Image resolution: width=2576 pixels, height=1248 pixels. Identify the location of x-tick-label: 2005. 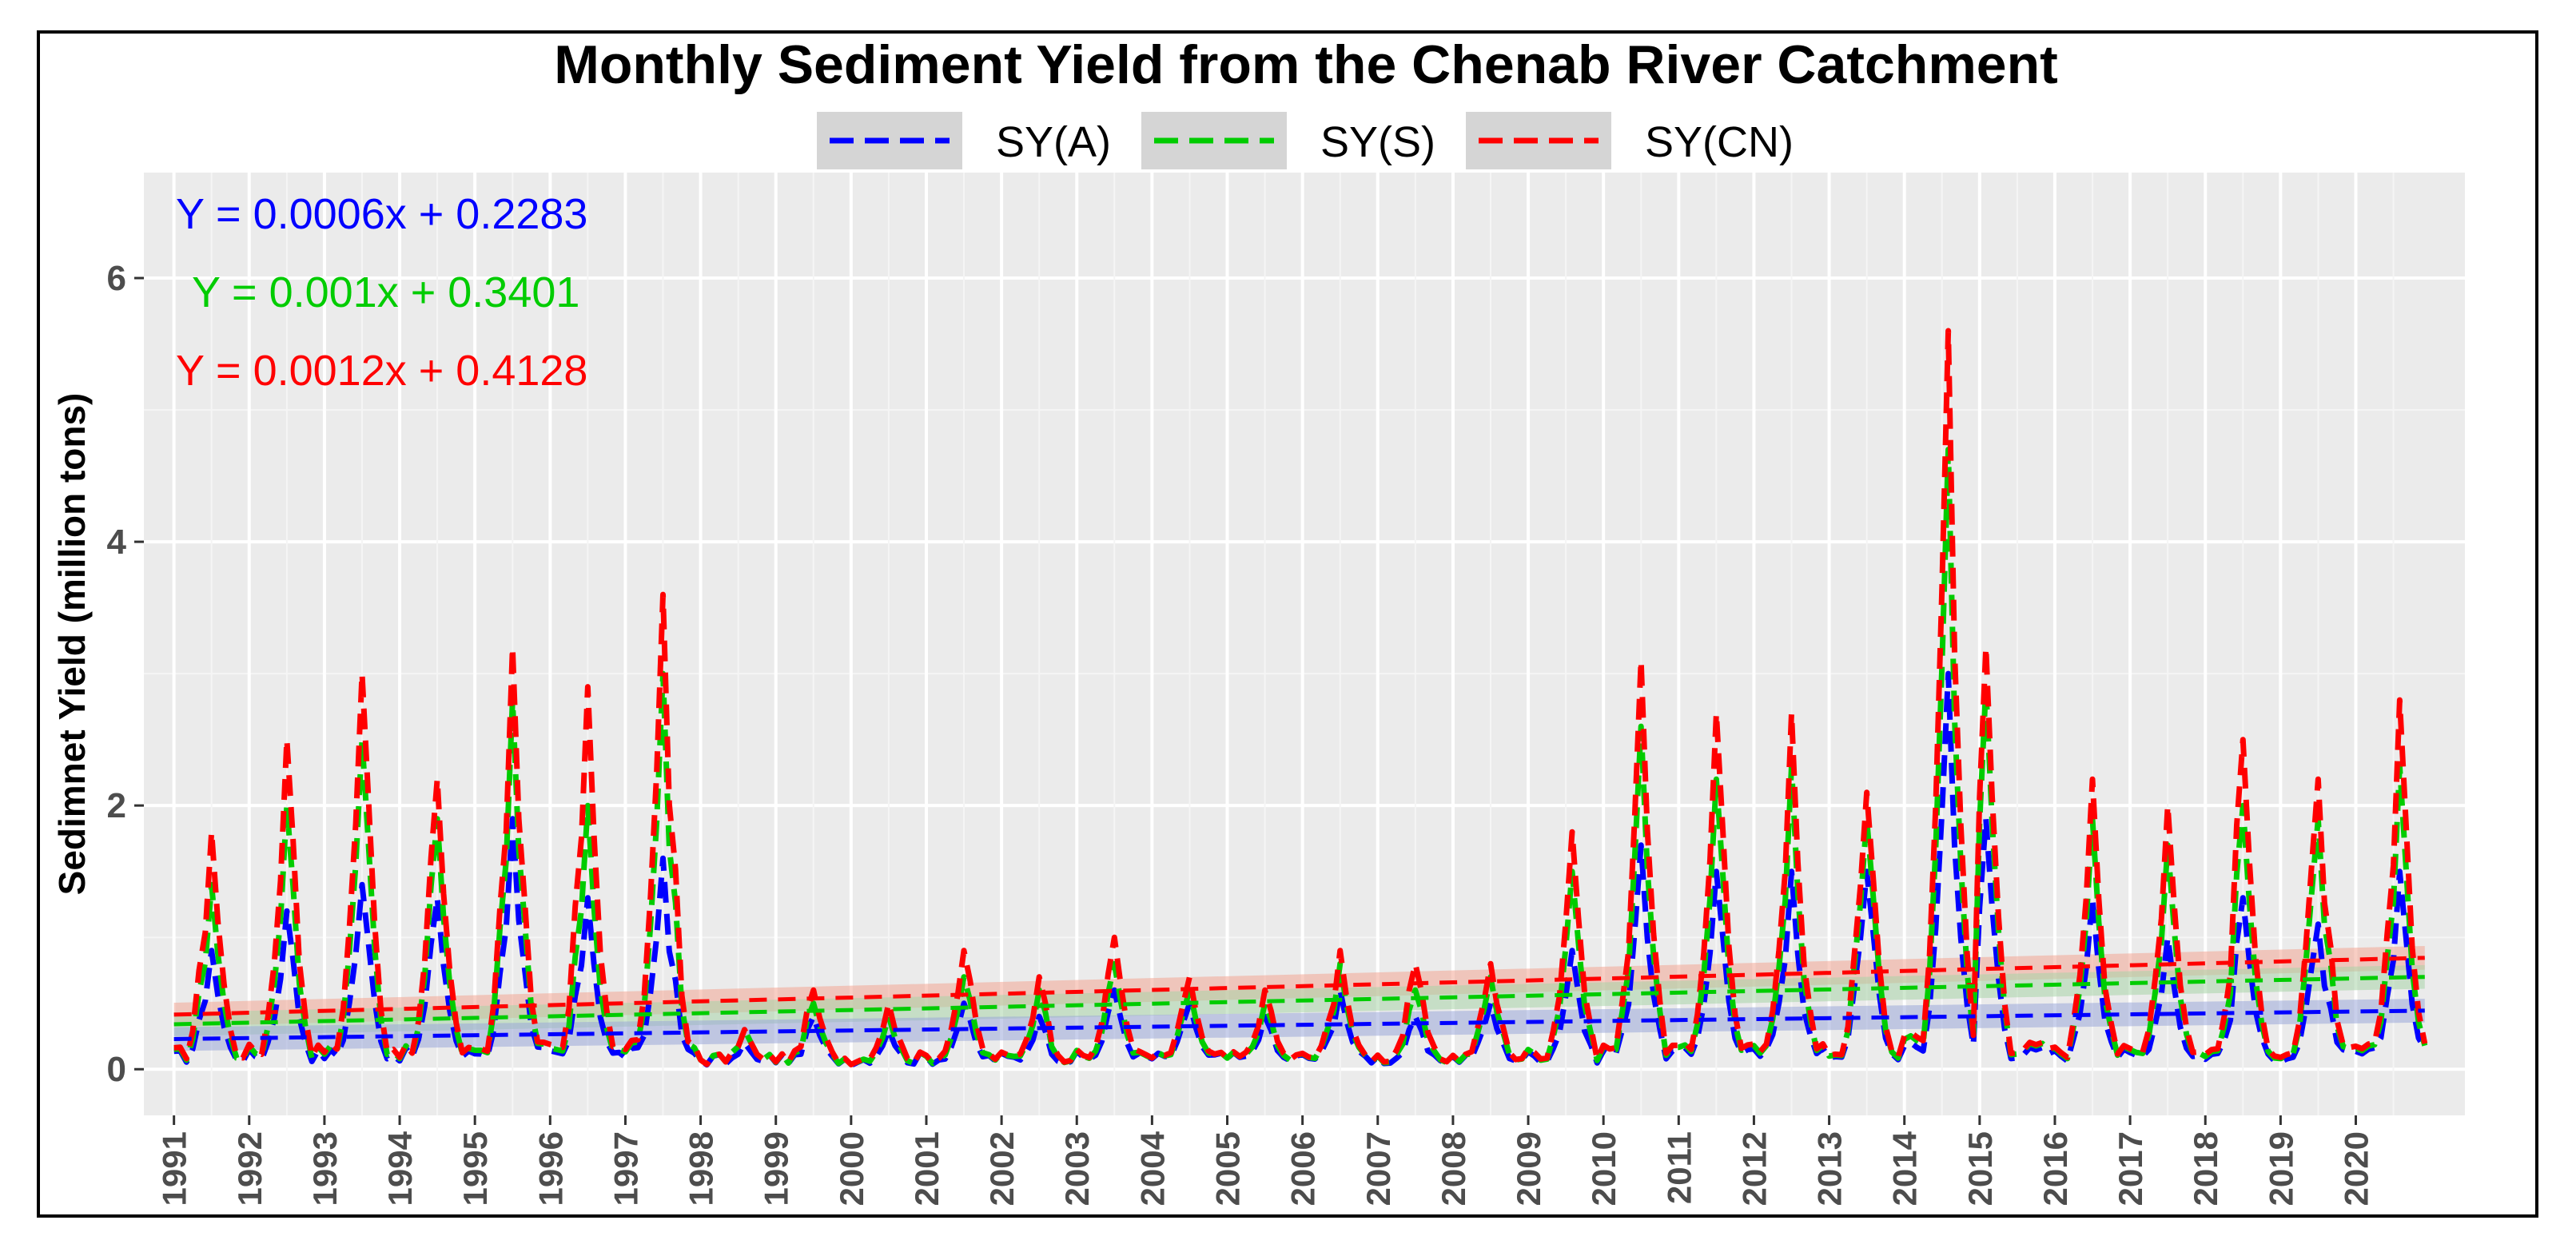
(1228, 1168).